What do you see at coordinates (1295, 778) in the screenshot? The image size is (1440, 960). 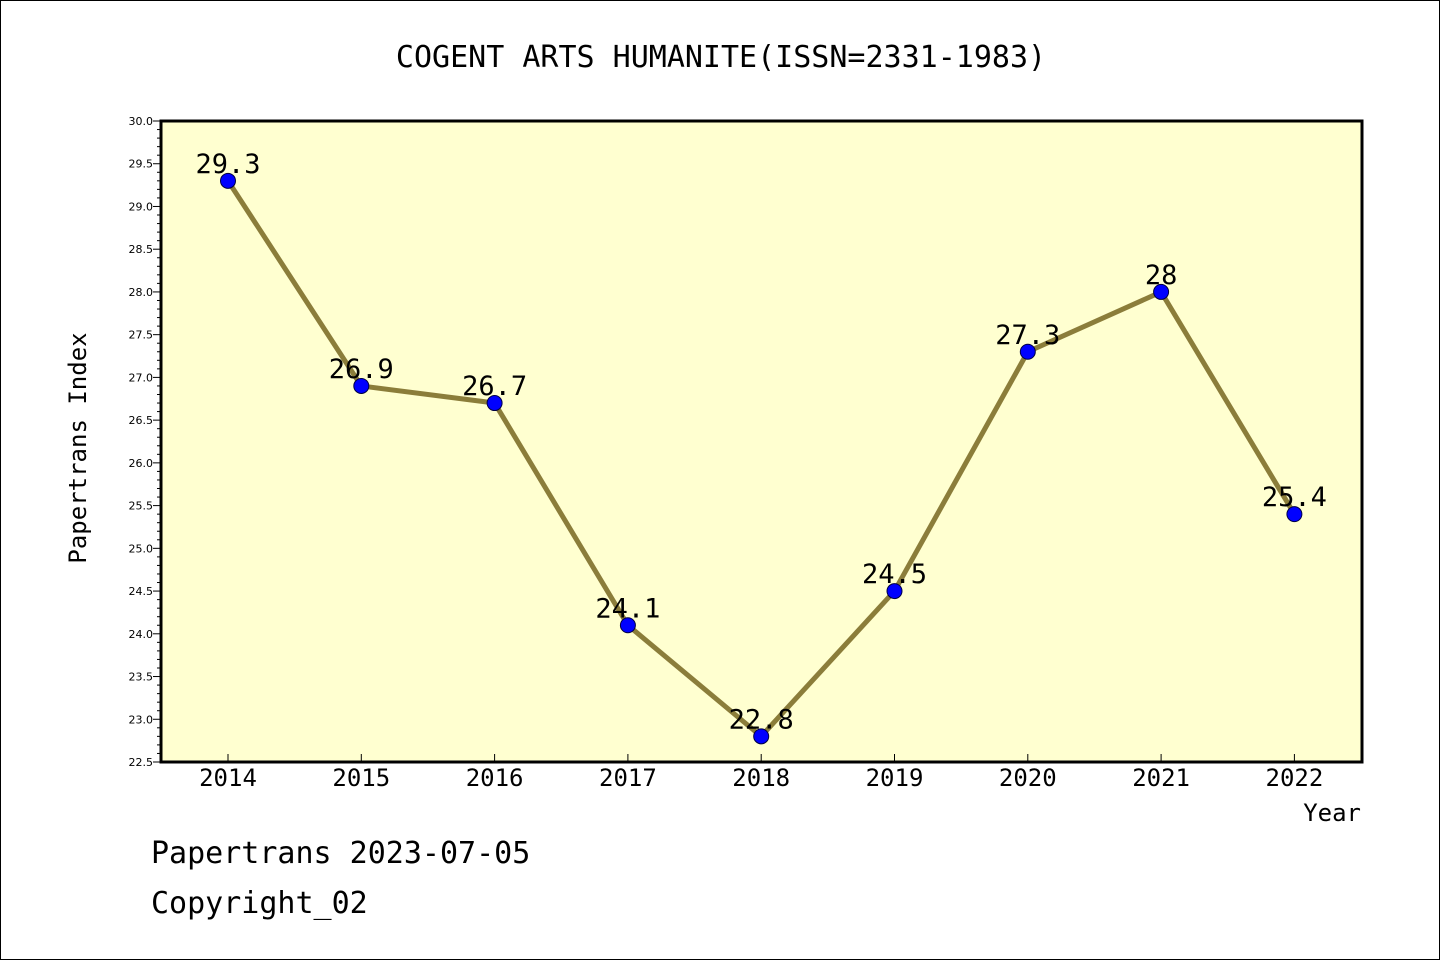 I see `x-tick-label: 2022` at bounding box center [1295, 778].